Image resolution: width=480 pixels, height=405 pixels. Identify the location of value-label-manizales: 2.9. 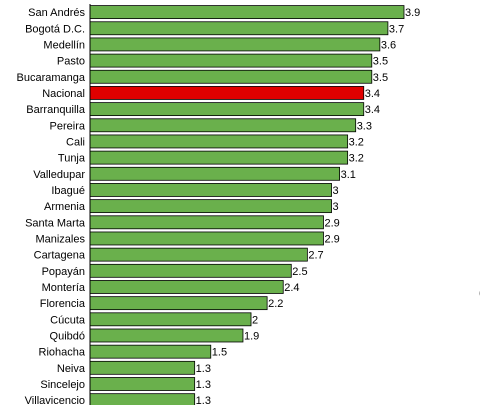
(331, 239).